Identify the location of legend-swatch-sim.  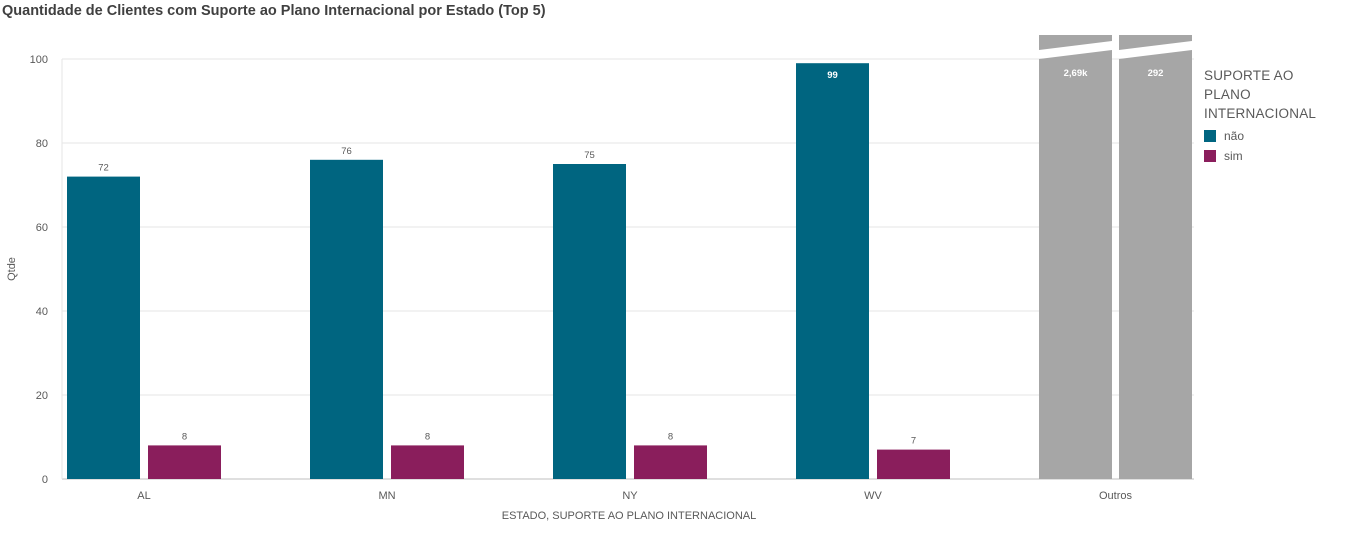
(1210, 156).